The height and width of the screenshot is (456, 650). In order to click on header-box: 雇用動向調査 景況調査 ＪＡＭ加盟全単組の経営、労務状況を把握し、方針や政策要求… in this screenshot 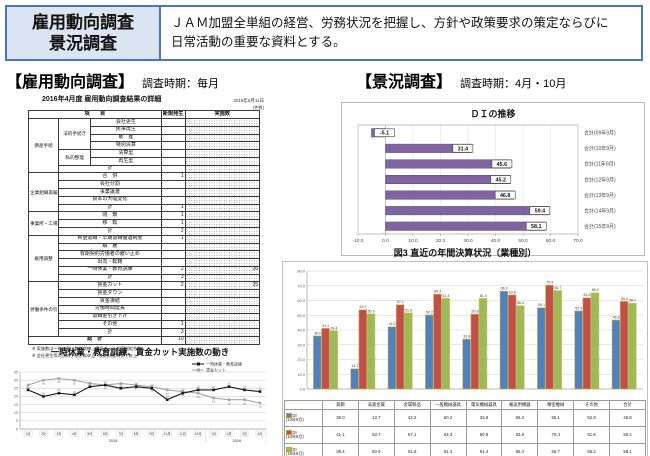, I will do `click(324, 33)`.